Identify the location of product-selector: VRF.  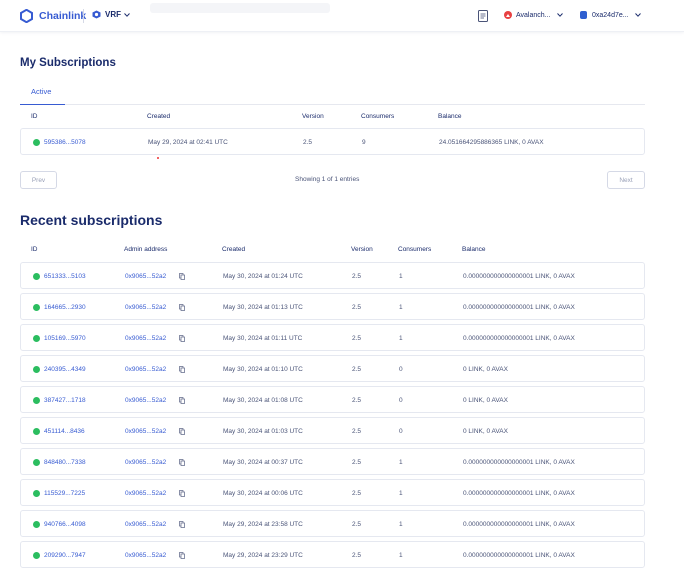
(111, 14).